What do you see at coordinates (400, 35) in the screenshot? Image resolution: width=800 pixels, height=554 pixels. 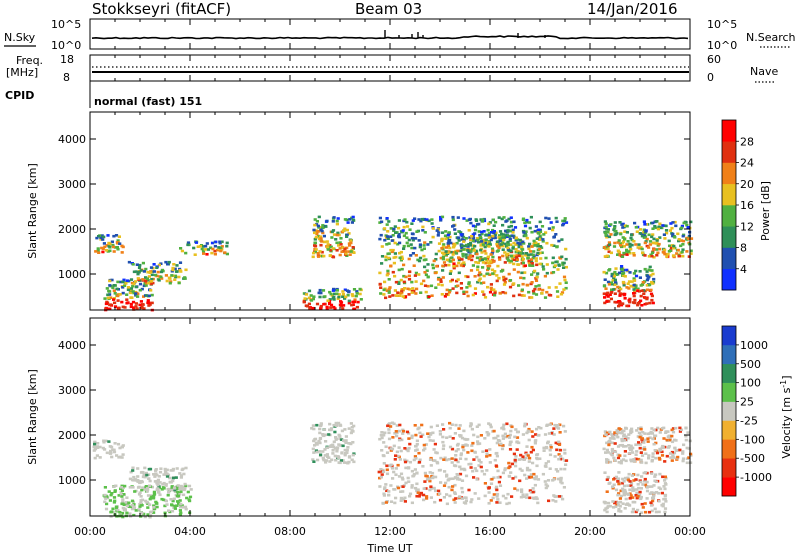 I see `nsky-panel: N.Sky 10^5 10^0 10^5 10^0 N.Search` at bounding box center [400, 35].